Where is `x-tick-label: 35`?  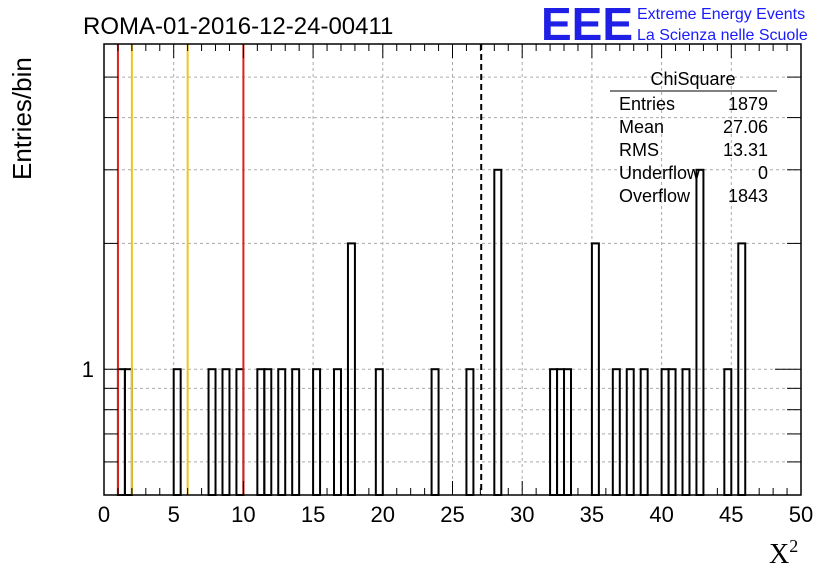 x-tick-label: 35 is located at coordinates (592, 514).